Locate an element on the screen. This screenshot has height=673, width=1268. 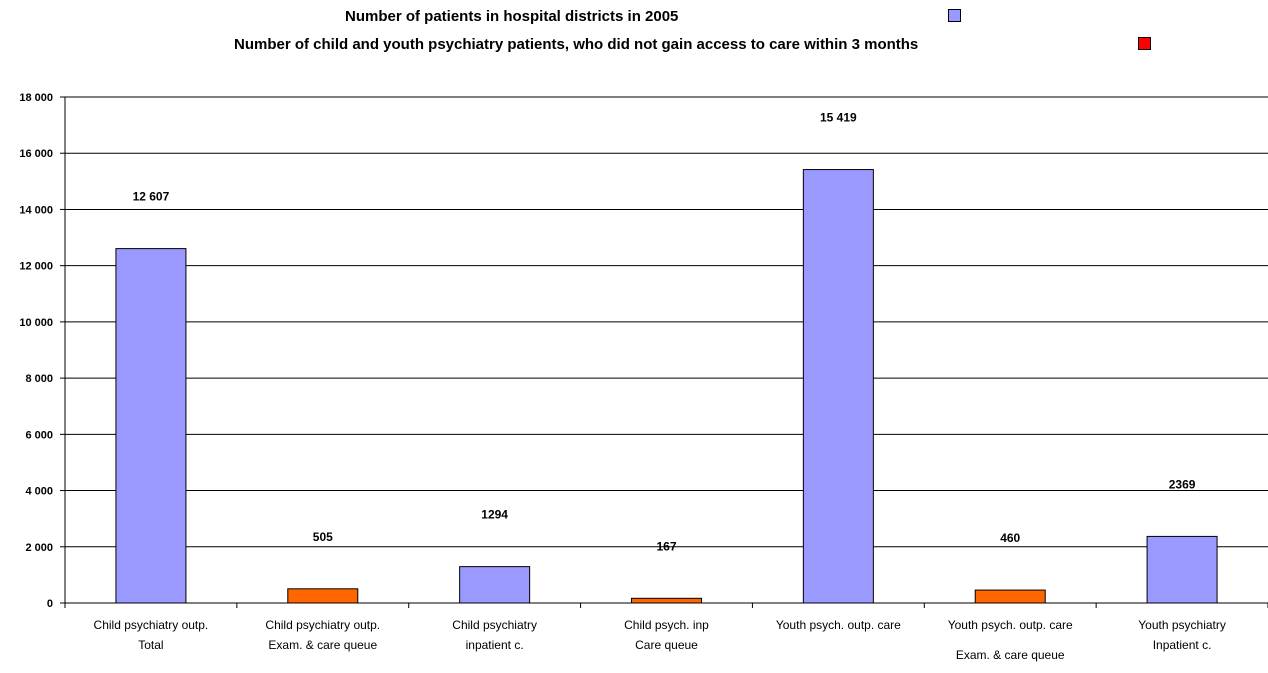
data-label: 1294 is located at coordinates (494, 515).